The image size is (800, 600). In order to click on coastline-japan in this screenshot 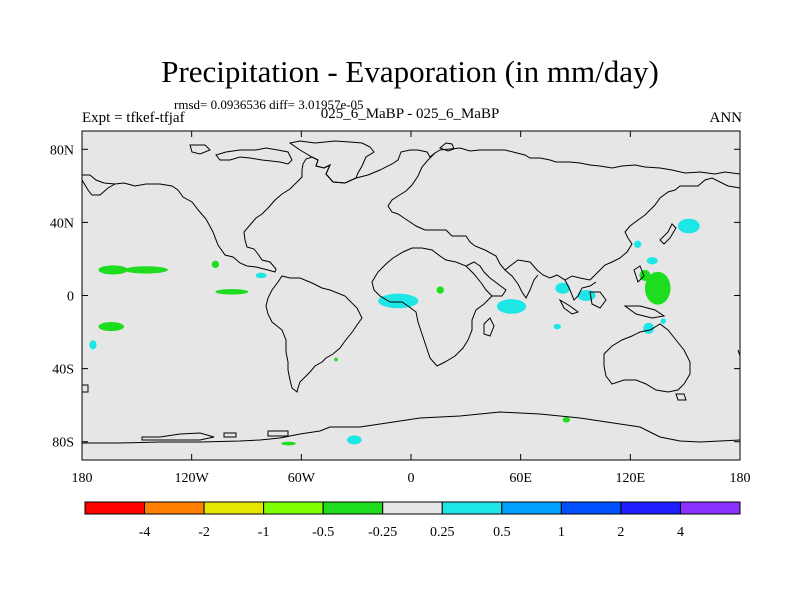, I will do `click(668, 234)`.